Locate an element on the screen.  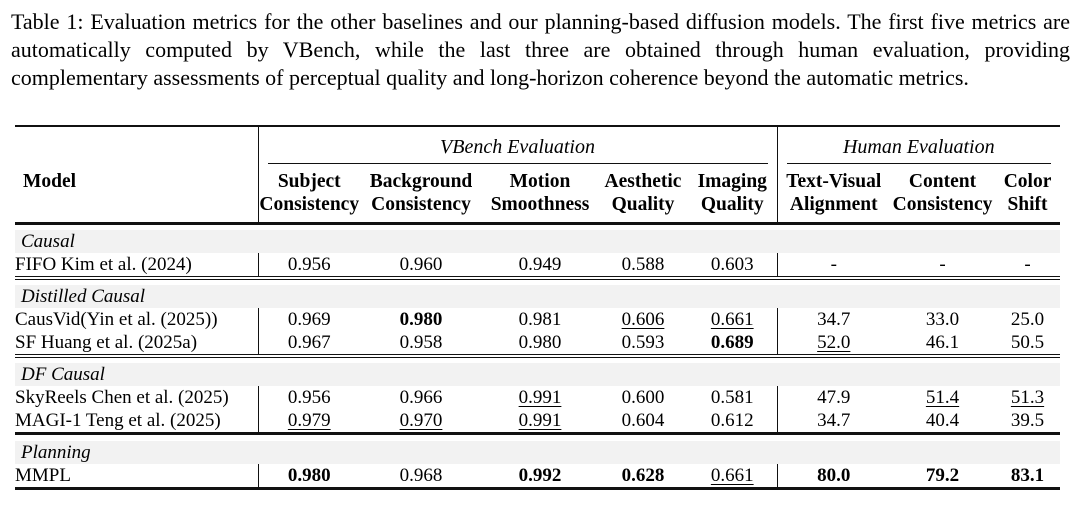
group-header-vbench: VBench Evaluation is located at coordinates (517, 145).